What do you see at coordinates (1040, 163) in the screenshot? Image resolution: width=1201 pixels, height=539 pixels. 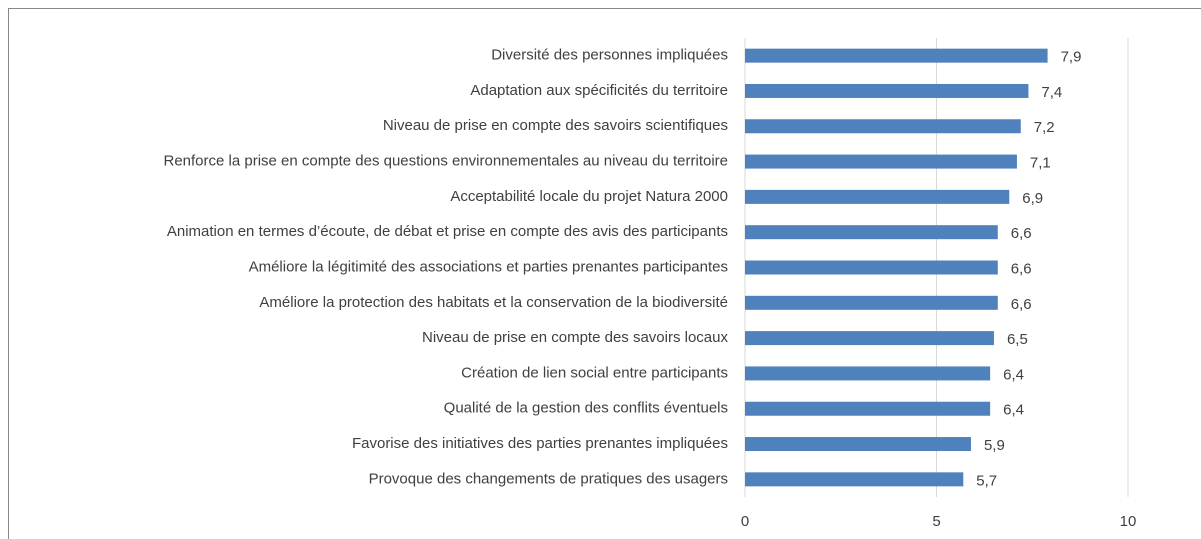 I see `value-label: 7,1` at bounding box center [1040, 163].